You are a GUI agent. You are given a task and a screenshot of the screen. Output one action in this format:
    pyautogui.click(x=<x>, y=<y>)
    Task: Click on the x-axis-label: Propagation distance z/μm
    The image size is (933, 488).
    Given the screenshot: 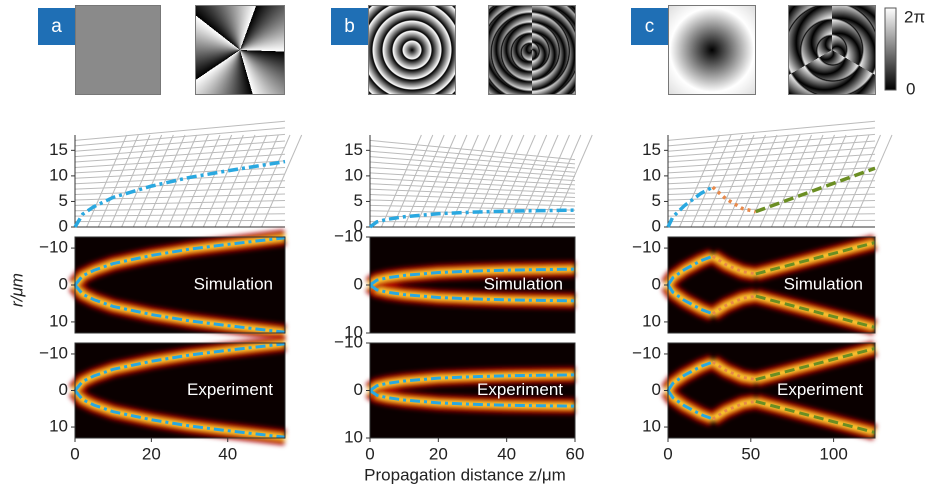 What is the action you would take?
    pyautogui.click(x=465, y=474)
    